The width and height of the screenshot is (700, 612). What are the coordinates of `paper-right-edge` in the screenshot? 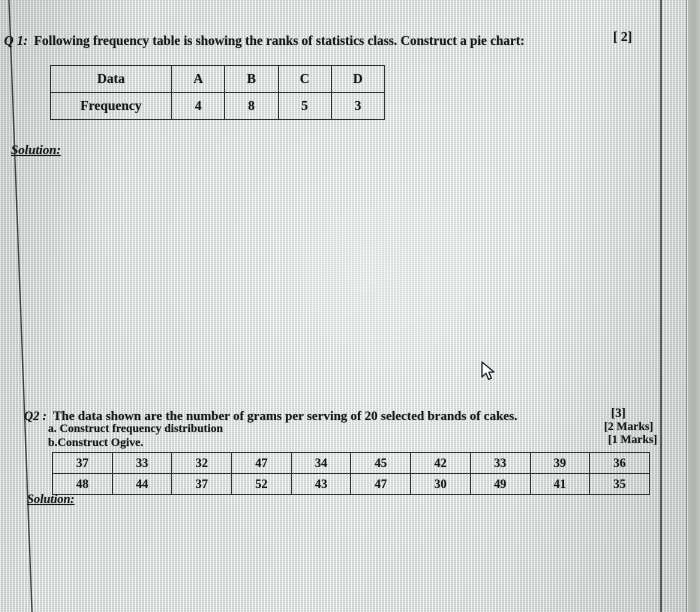 It's located at (694, 306).